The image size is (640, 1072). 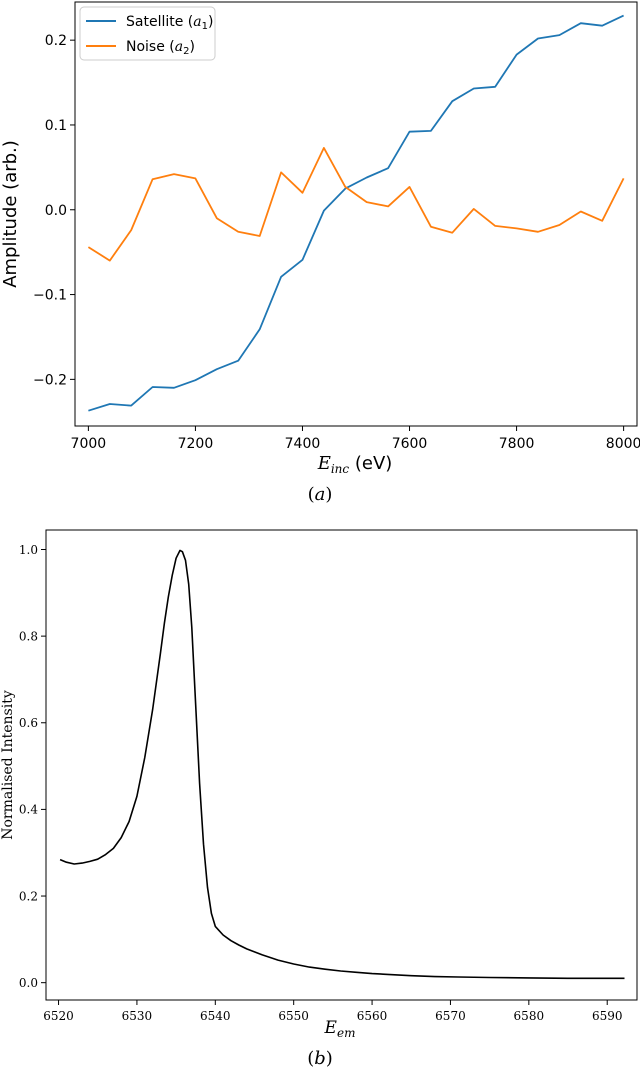 What do you see at coordinates (607, 1016) in the screenshot?
I see `chart-b-xtick-label: 6590` at bounding box center [607, 1016].